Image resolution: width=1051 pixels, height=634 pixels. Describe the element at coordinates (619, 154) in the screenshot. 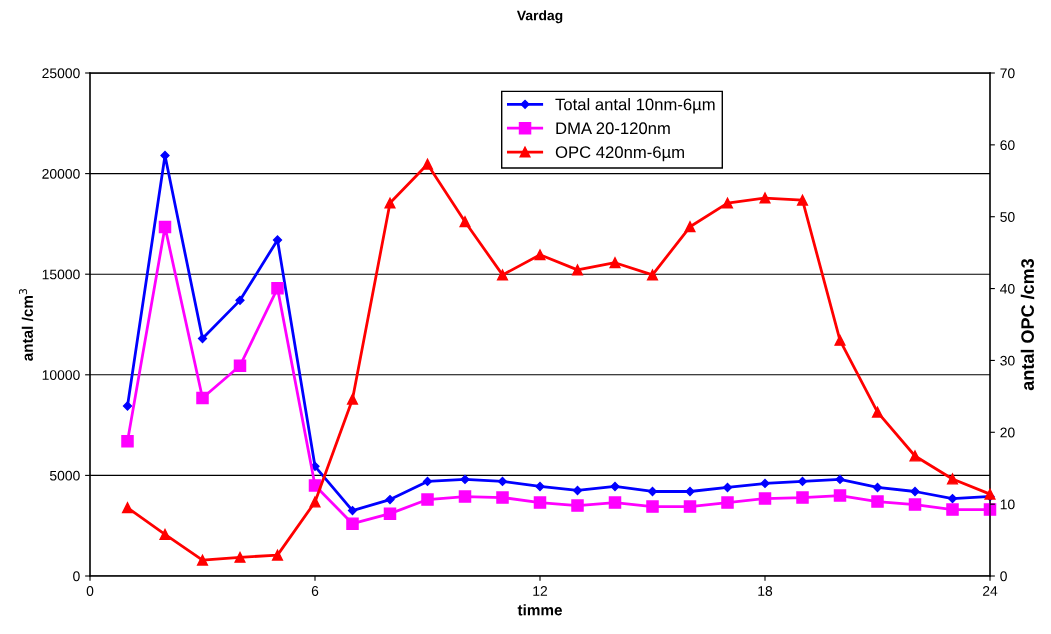

I see `legend-label: OPC 420nm-6µm` at that location.